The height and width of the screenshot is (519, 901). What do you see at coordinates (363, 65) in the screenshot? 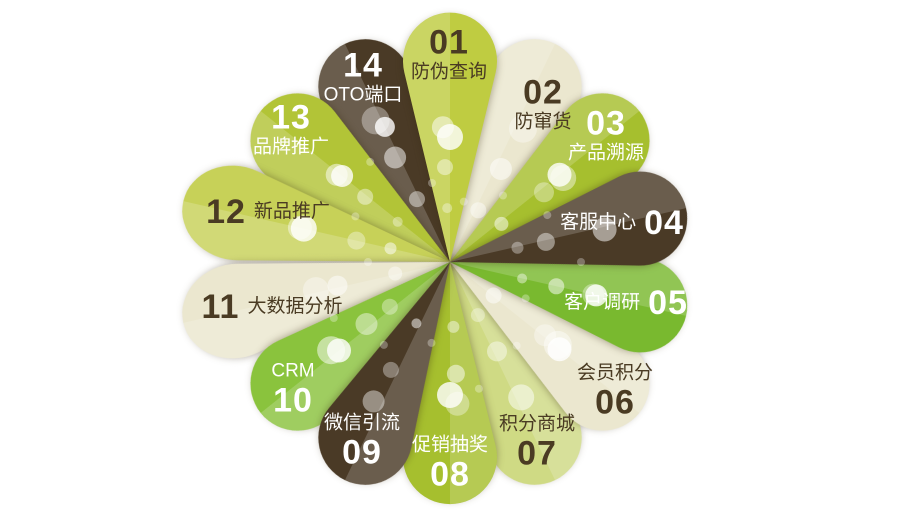
I see `petal-14-number: 14` at bounding box center [363, 65].